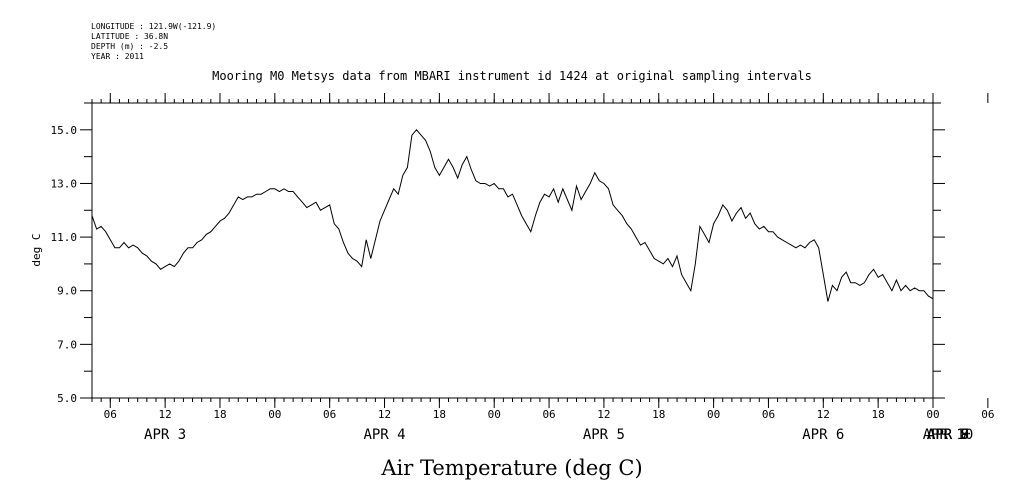 The height and width of the screenshot is (504, 1009). I want to click on day-label: APR 6, so click(823, 435).